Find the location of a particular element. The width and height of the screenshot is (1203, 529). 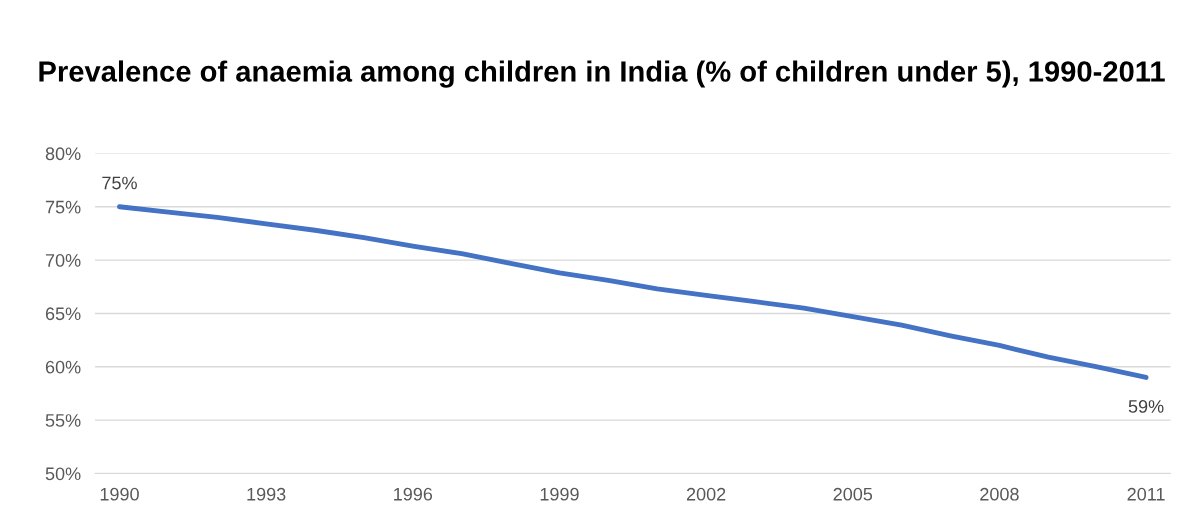

y-tick-label: 55% is located at coordinates (63, 420).